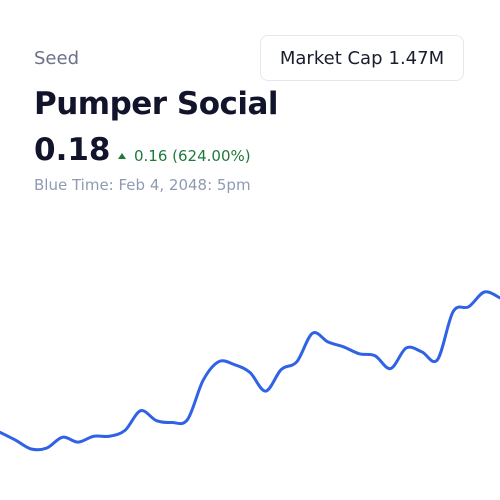 This screenshot has height=500, width=500. Describe the element at coordinates (72, 150) in the screenshot. I see `price: 0.18` at that location.